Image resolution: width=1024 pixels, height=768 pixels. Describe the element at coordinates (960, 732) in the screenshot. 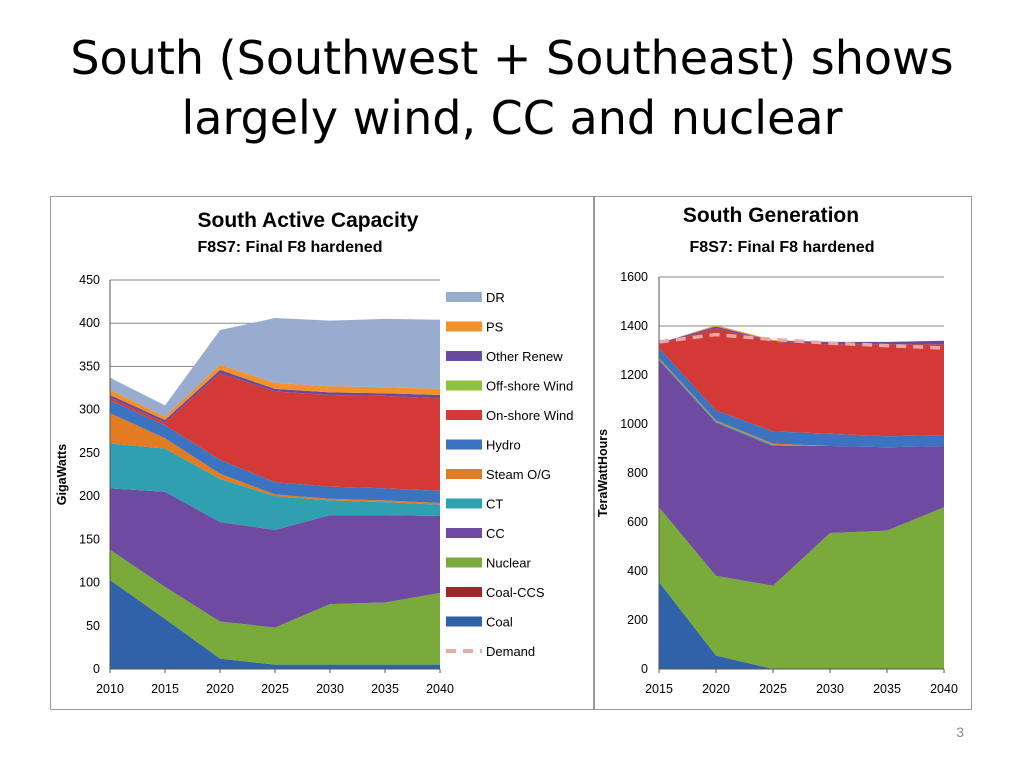

I see `page-number: 3` at that location.